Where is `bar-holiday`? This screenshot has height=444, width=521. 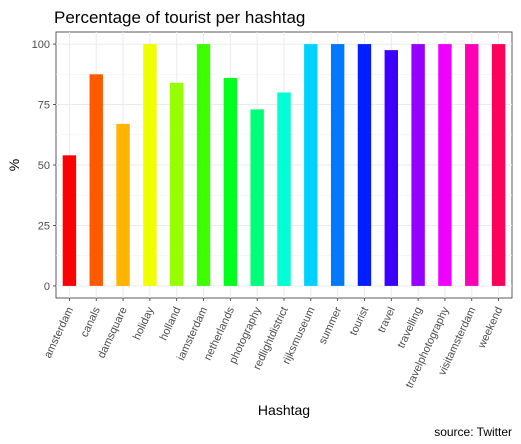 bar-holiday is located at coordinates (150, 165).